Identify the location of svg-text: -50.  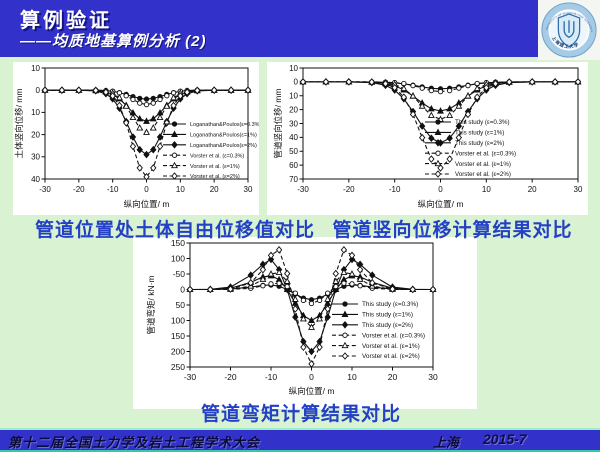
(179, 274).